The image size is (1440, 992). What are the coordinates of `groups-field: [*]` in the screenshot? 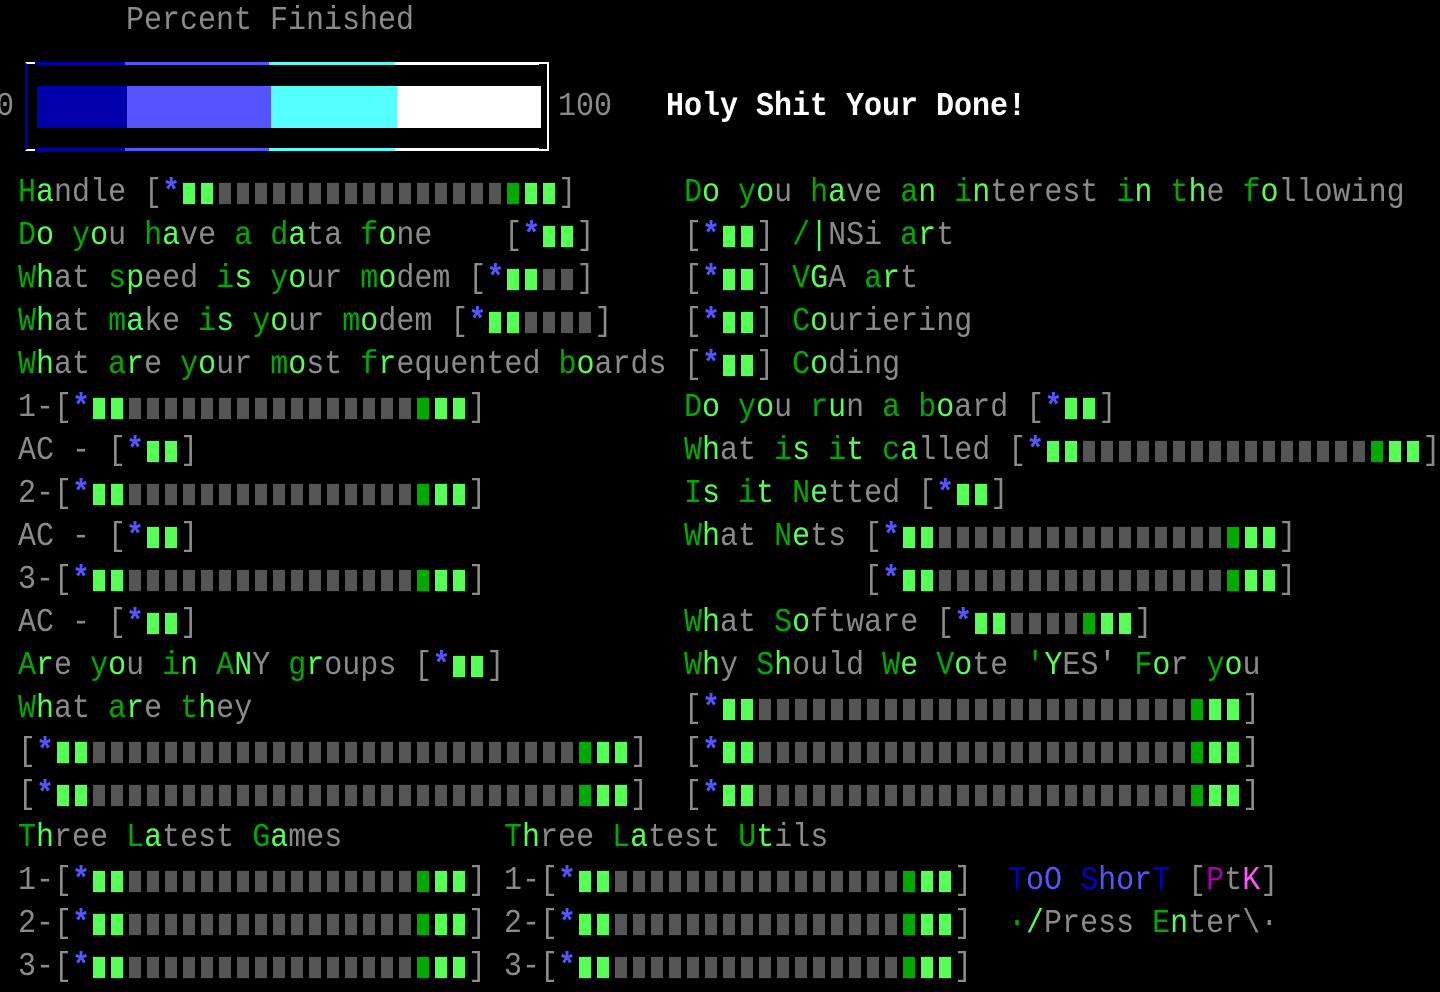 It's located at (459, 666).